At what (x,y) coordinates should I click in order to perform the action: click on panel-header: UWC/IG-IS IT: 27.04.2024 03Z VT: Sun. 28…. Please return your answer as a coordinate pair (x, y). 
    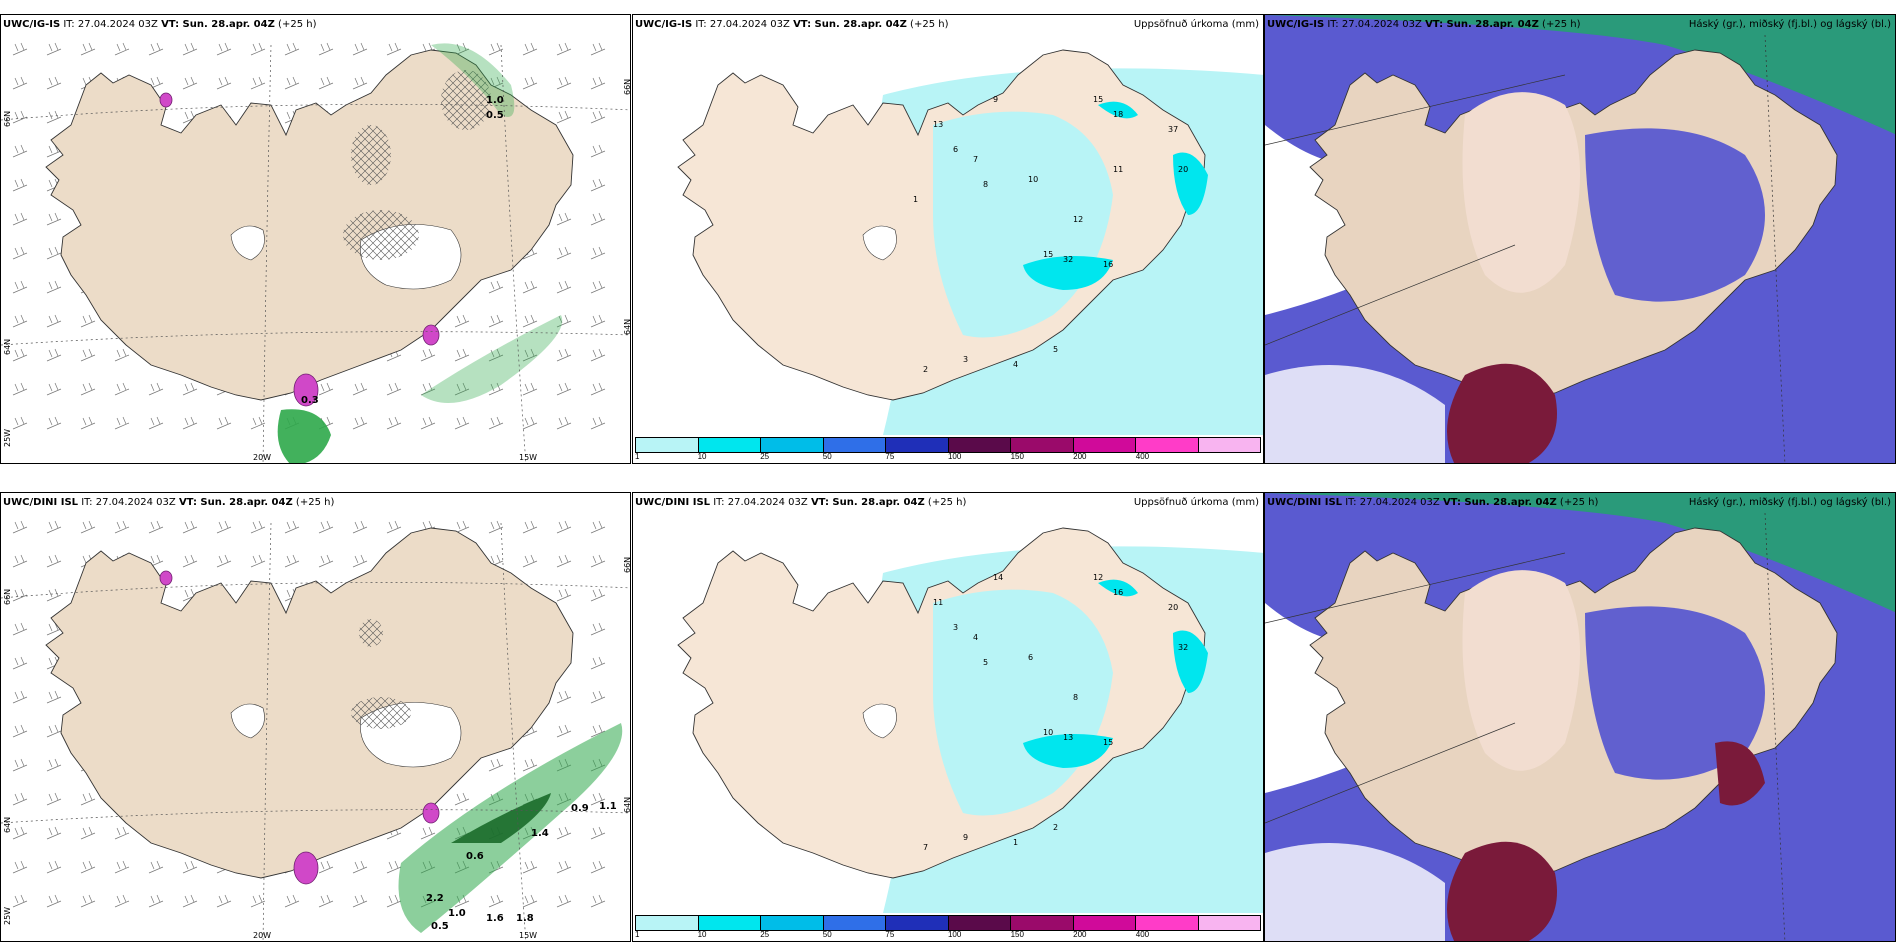
    Looking at the image, I should click on (1423, 24).